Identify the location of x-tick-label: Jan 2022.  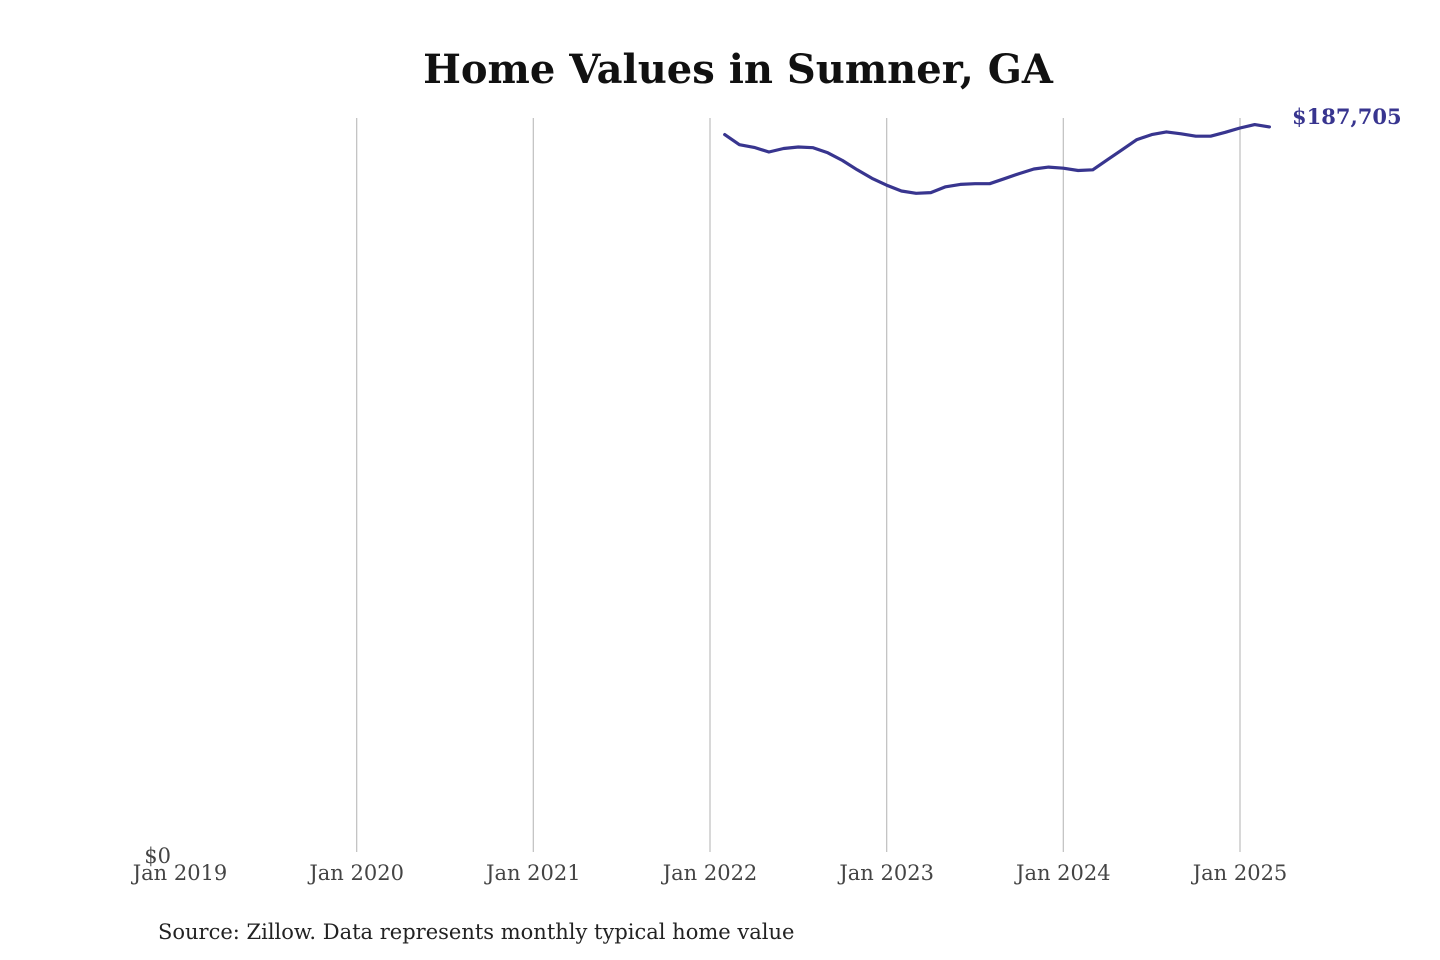
(709, 873).